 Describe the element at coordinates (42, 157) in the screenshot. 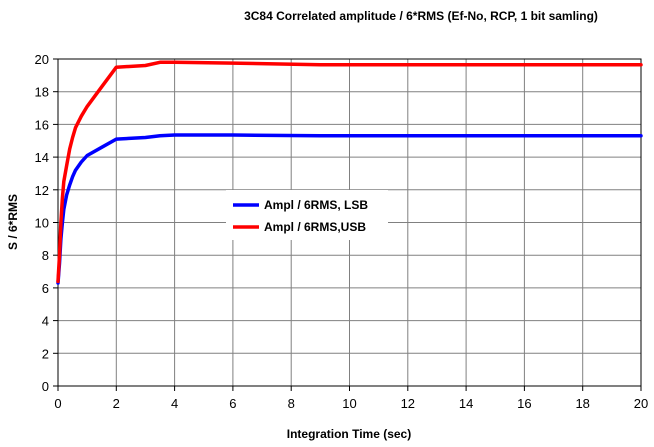

I see `y-tick-label: 14` at that location.